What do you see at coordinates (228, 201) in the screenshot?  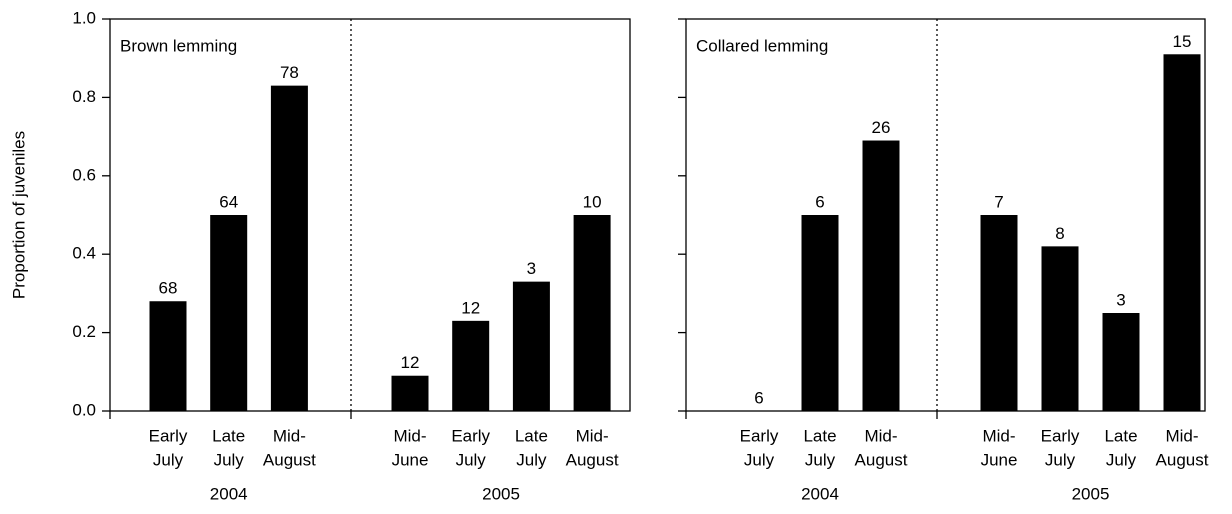 I see `sample-size-label: 64` at bounding box center [228, 201].